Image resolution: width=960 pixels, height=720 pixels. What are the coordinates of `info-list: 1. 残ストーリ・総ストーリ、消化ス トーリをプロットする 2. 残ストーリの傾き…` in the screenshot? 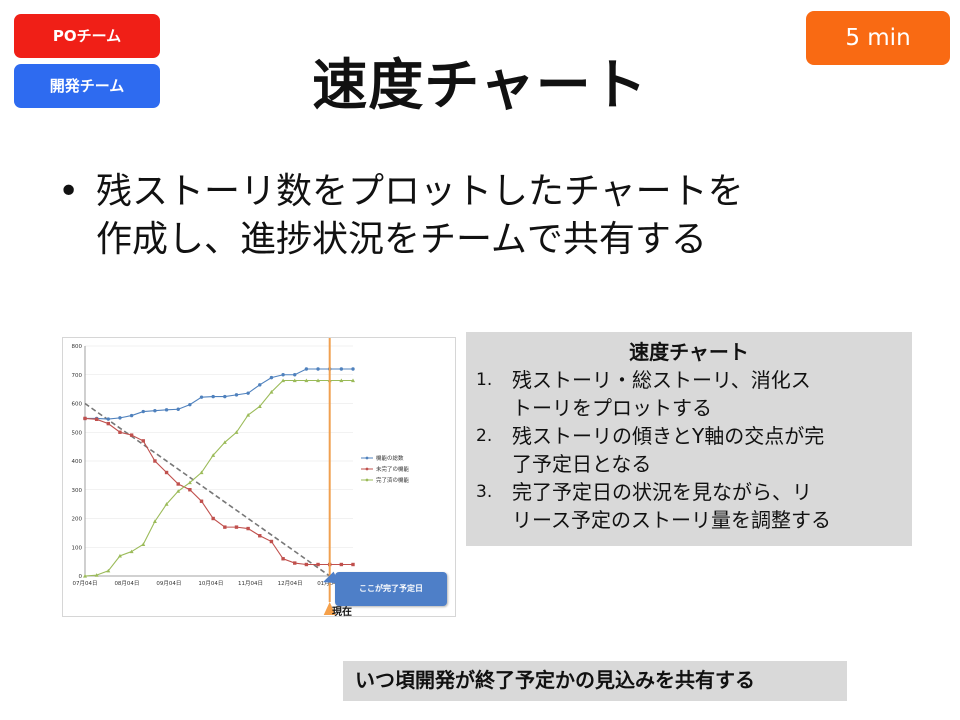 It's located at (689, 450).